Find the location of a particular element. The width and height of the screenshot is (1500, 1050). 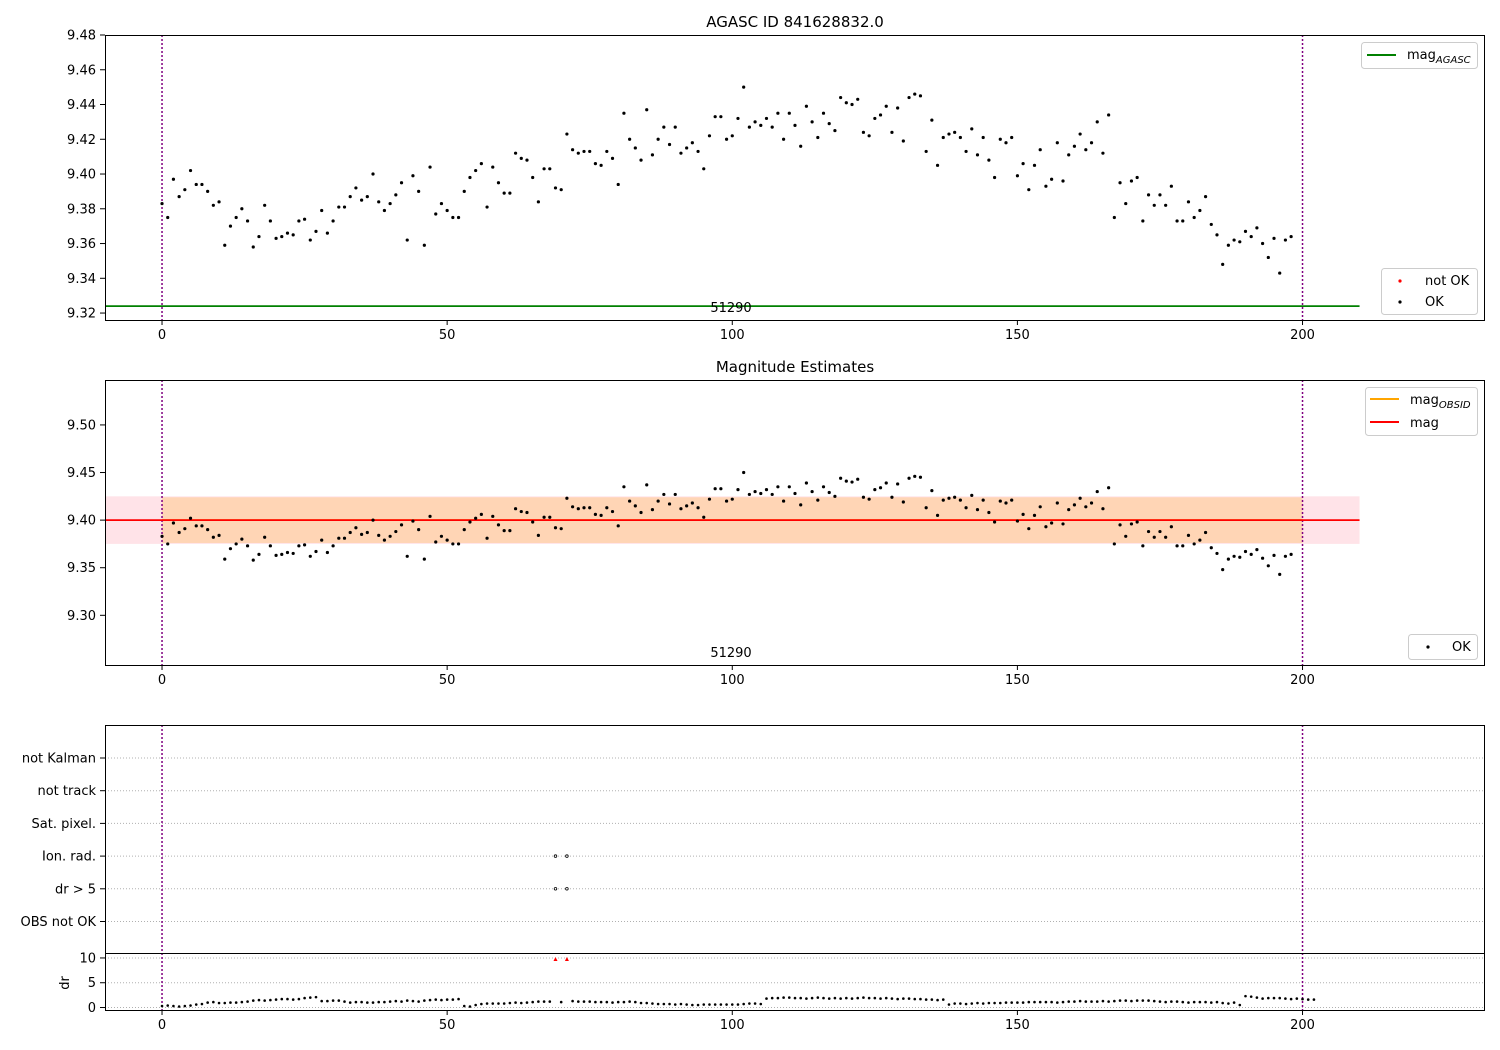

y-tick-label: 9.48 is located at coordinates (81, 36).